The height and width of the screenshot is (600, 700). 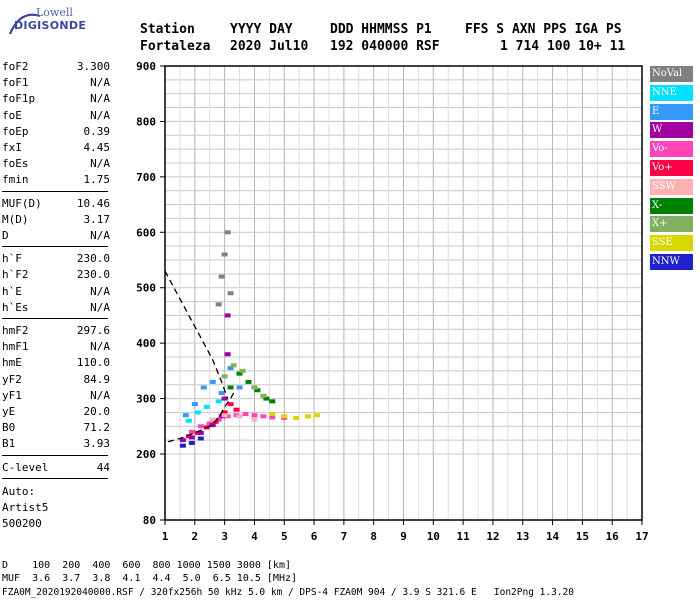 What do you see at coordinates (563, 46) in the screenshot?
I see `header-settings-value: 1 714 100 10+ 11` at bounding box center [563, 46].